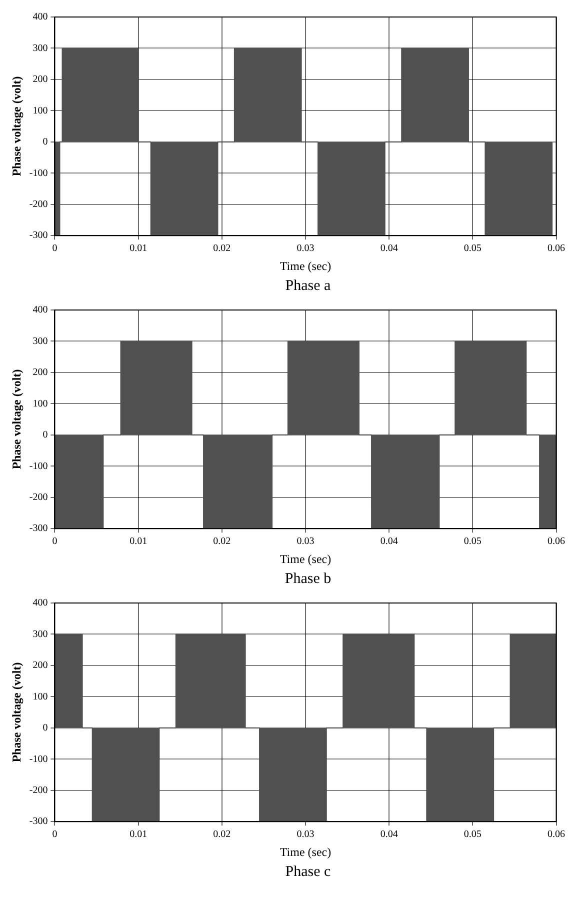 This screenshot has height=909, width=579. Describe the element at coordinates (308, 579) in the screenshot. I see `text: Phase b` at that location.